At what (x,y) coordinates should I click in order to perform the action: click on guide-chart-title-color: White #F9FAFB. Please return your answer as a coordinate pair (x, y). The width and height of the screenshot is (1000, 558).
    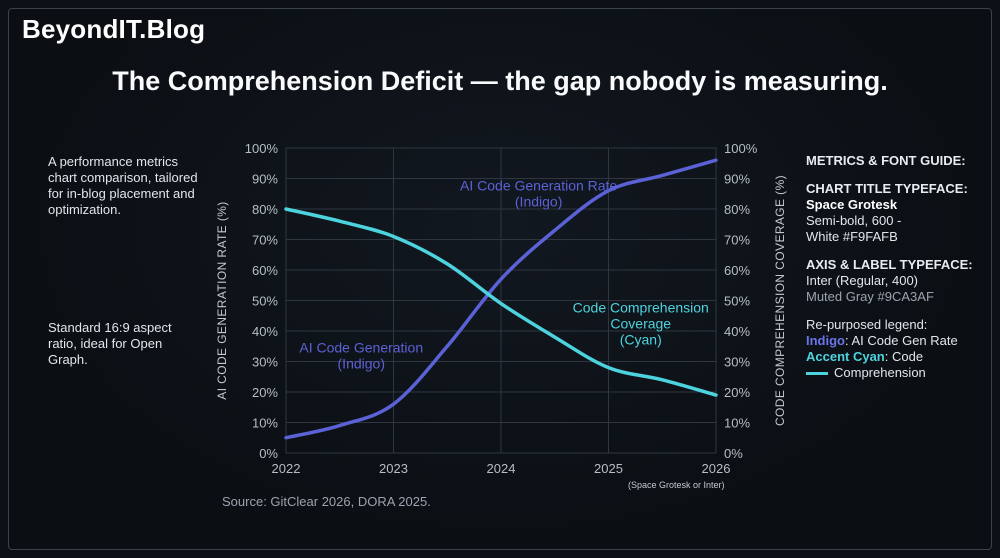
    Looking at the image, I should click on (852, 236).